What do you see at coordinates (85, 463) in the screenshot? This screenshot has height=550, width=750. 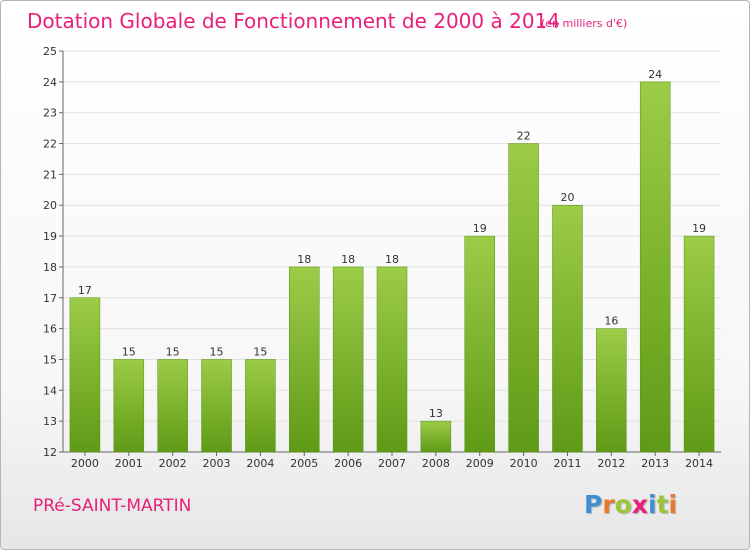 I see `x-tick-label-2000: 2000` at bounding box center [85, 463].